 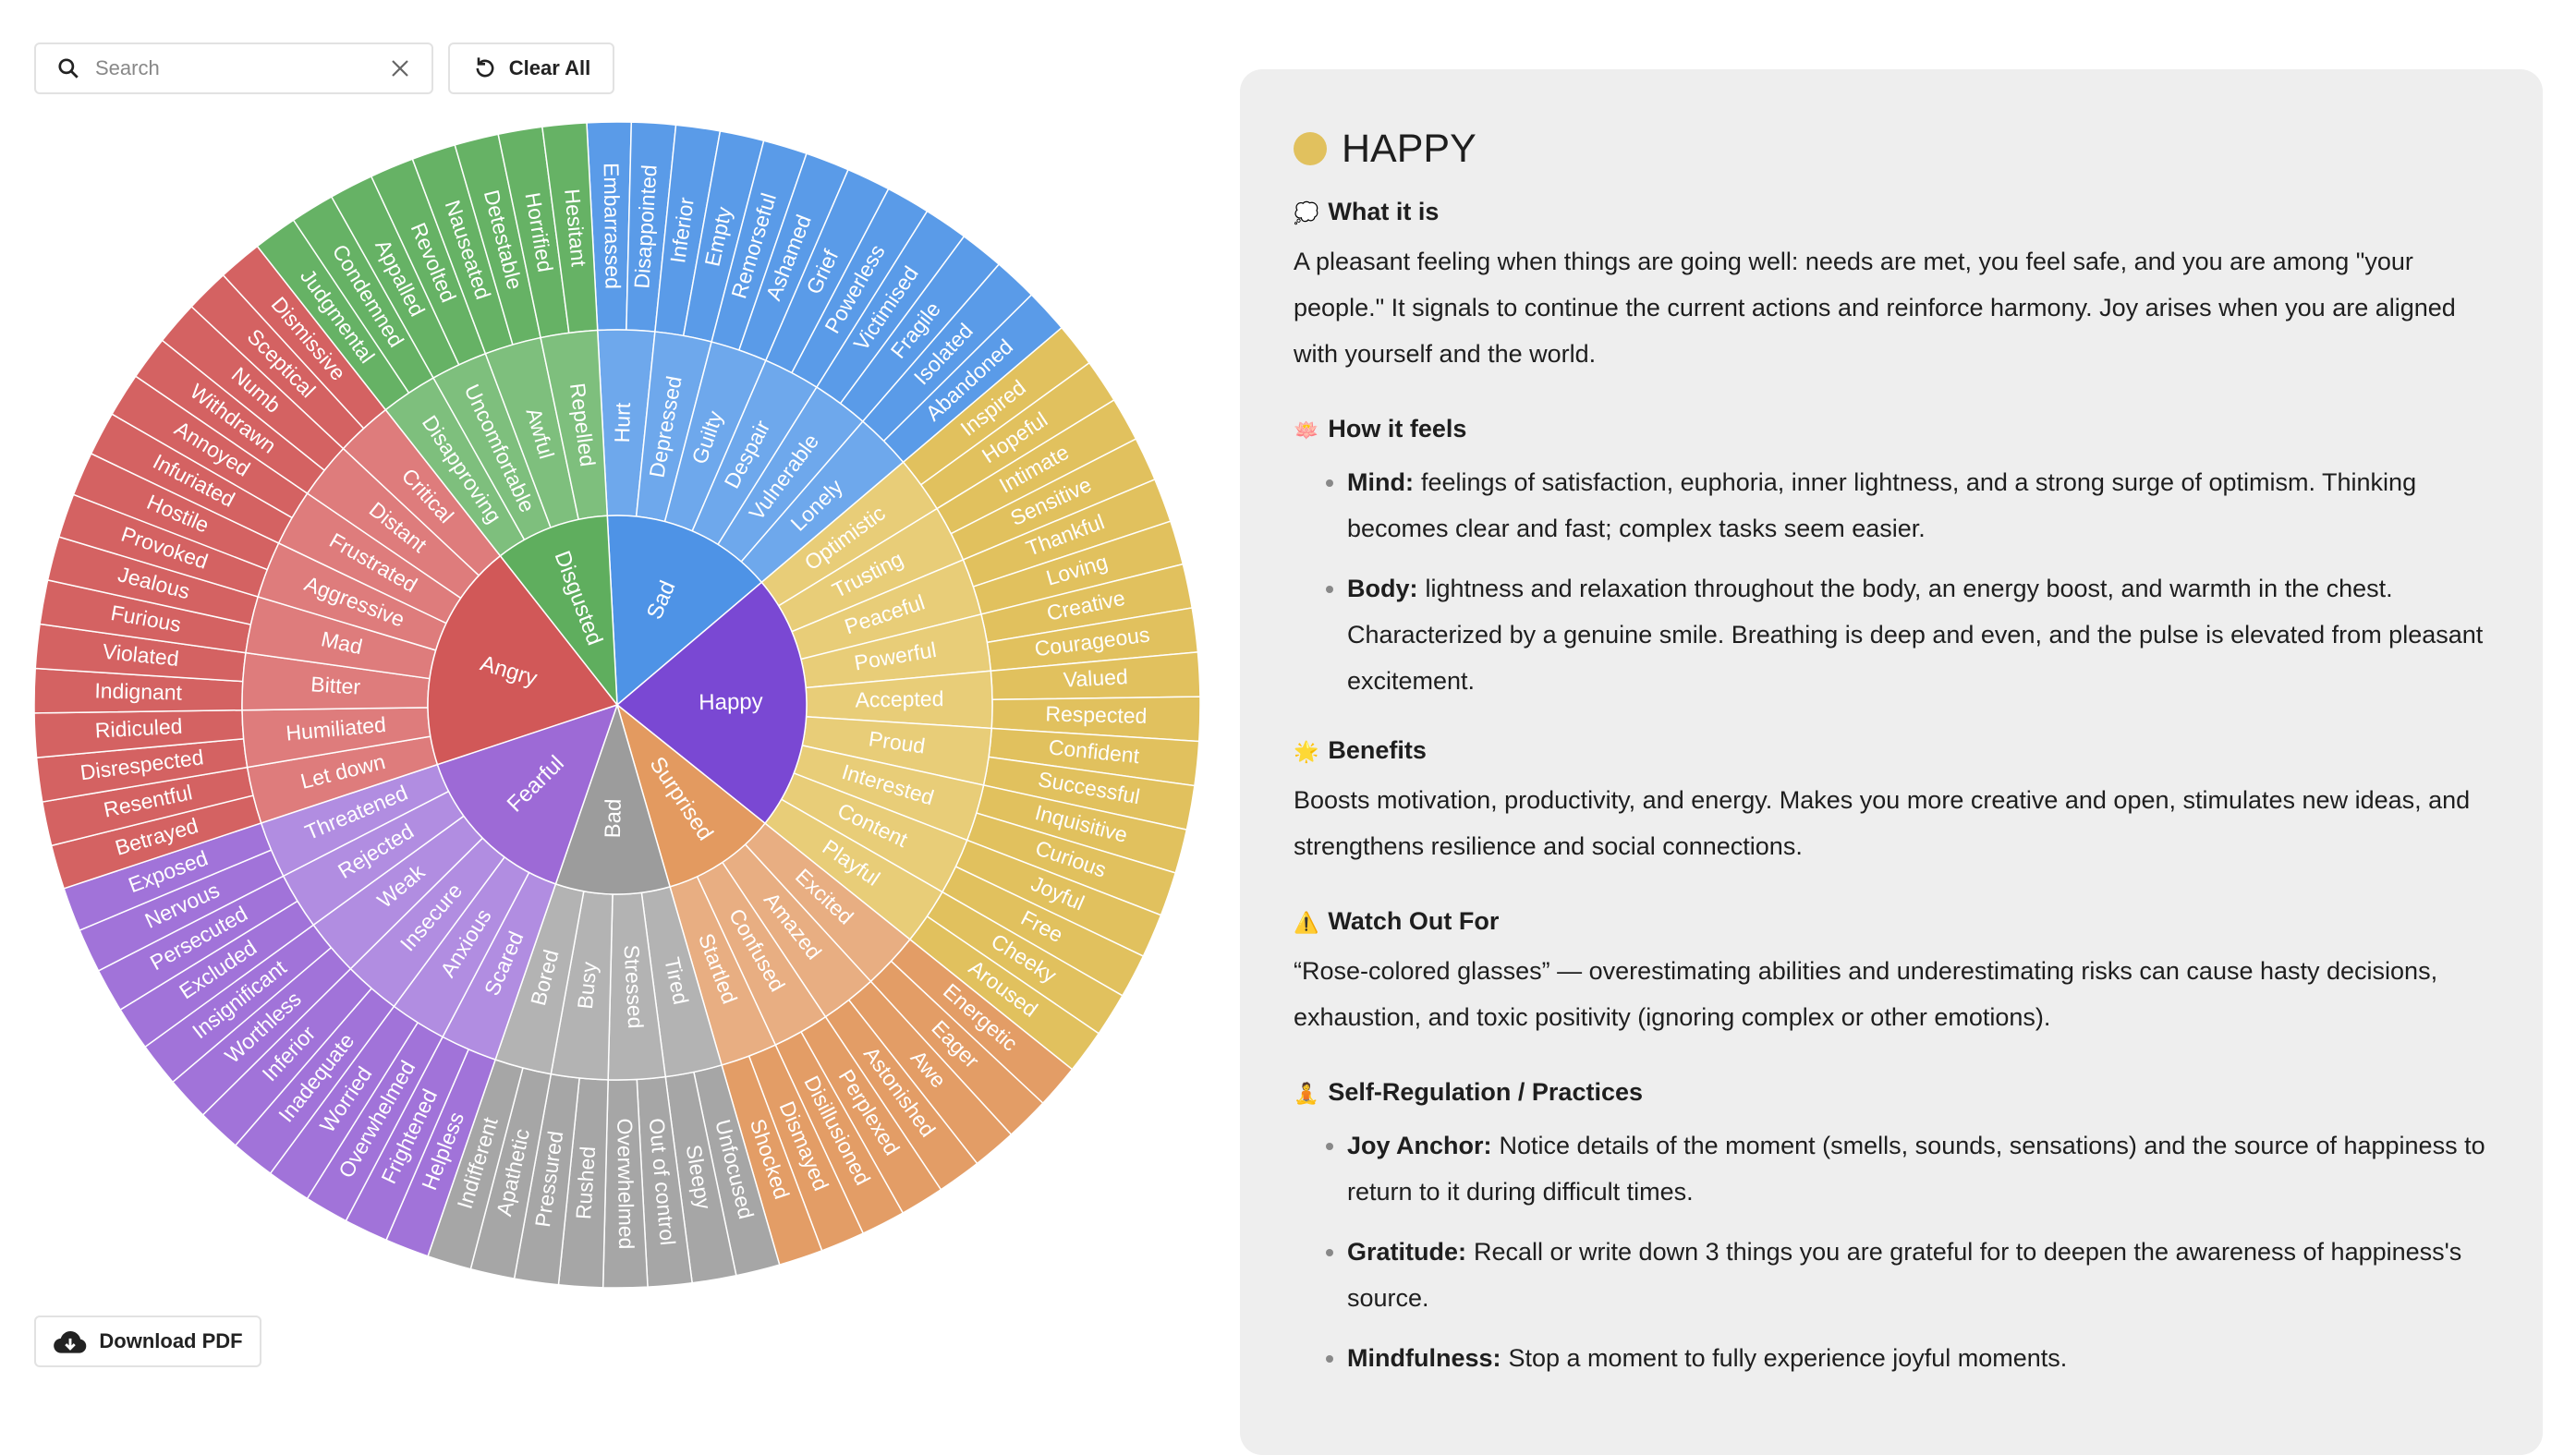 What do you see at coordinates (1891, 1093) in the screenshot?
I see `section-heading: 🧘 Self-Regulation / Practices` at bounding box center [1891, 1093].